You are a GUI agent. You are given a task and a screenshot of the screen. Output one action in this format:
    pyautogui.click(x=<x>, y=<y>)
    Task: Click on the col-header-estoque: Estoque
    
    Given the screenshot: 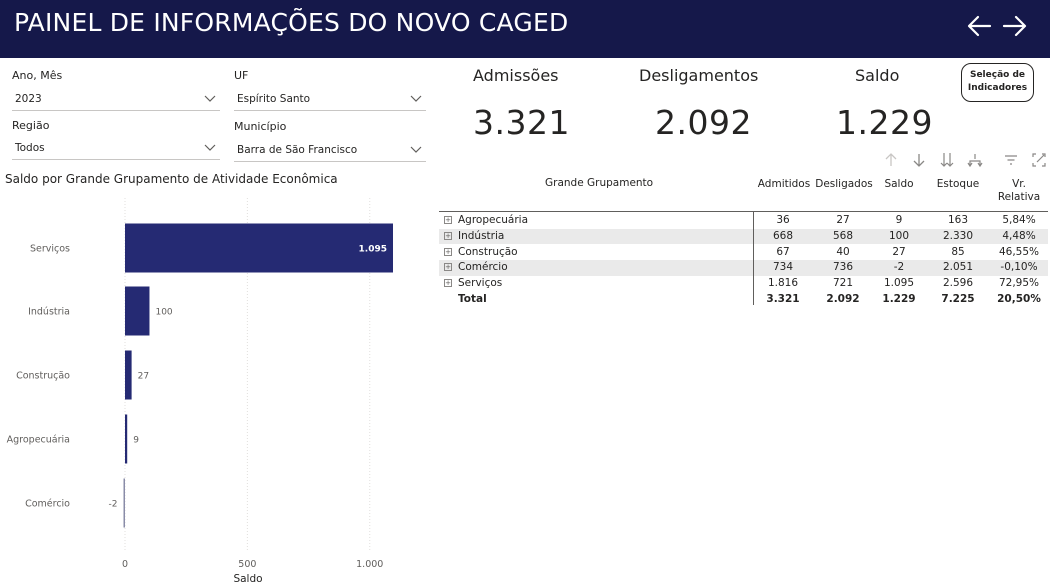 What is the action you would take?
    pyautogui.click(x=958, y=184)
    